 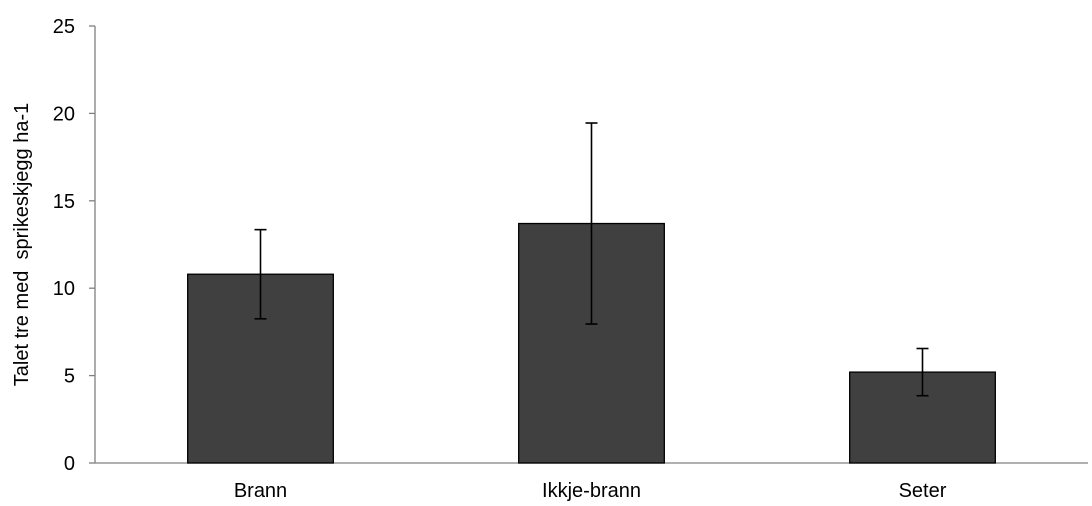 I want to click on x-axis: Brann Ikkje-brann Seter, so click(x=591, y=482).